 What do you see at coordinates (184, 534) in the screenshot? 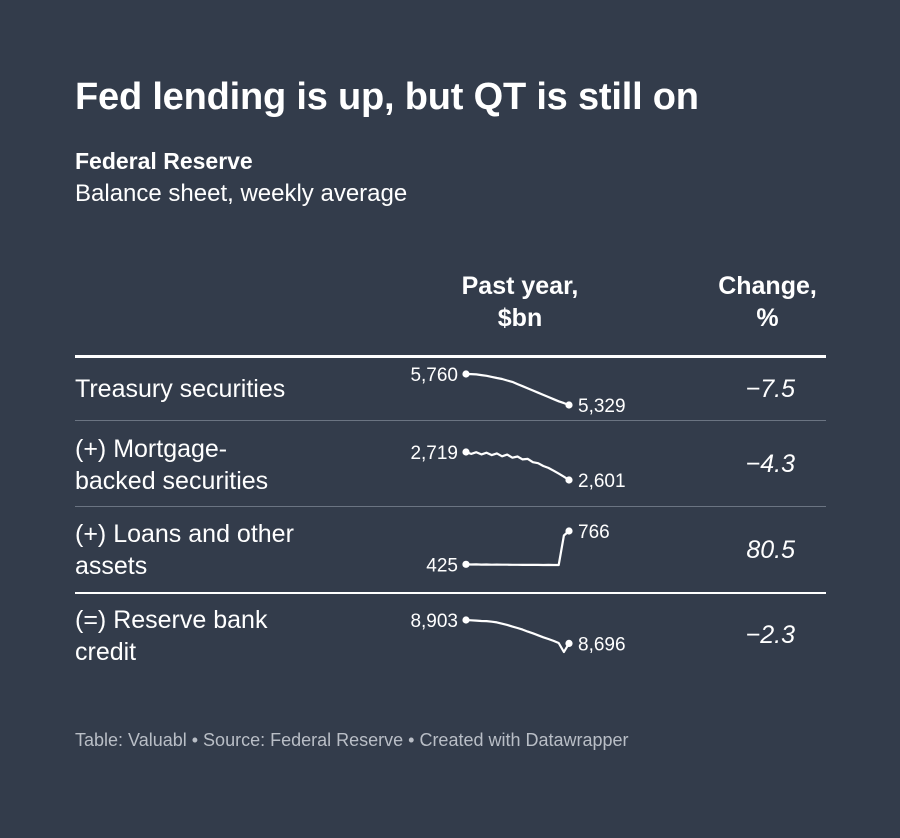
I see `row-label-line1: (+) Loans and other` at bounding box center [184, 534].